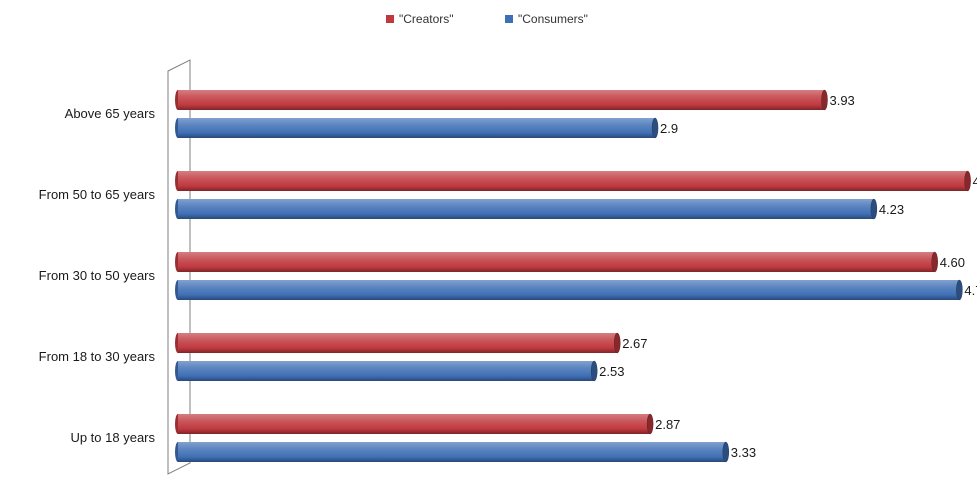  What do you see at coordinates (891, 209) in the screenshot?
I see `data-label: 4.23` at bounding box center [891, 209].